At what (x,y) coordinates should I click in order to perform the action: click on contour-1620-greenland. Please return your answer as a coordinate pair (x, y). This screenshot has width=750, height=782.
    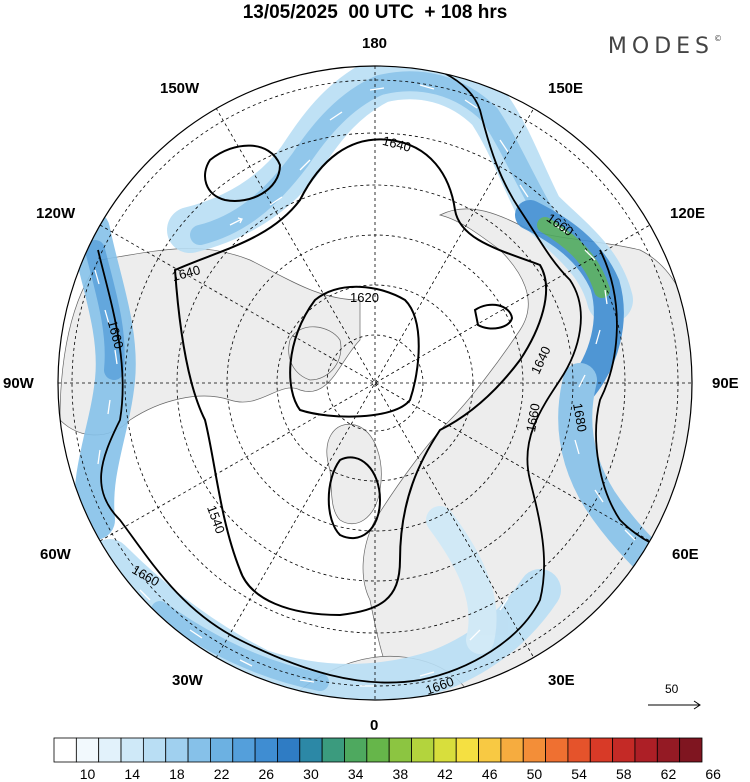
    Looking at the image, I should click on (354, 498).